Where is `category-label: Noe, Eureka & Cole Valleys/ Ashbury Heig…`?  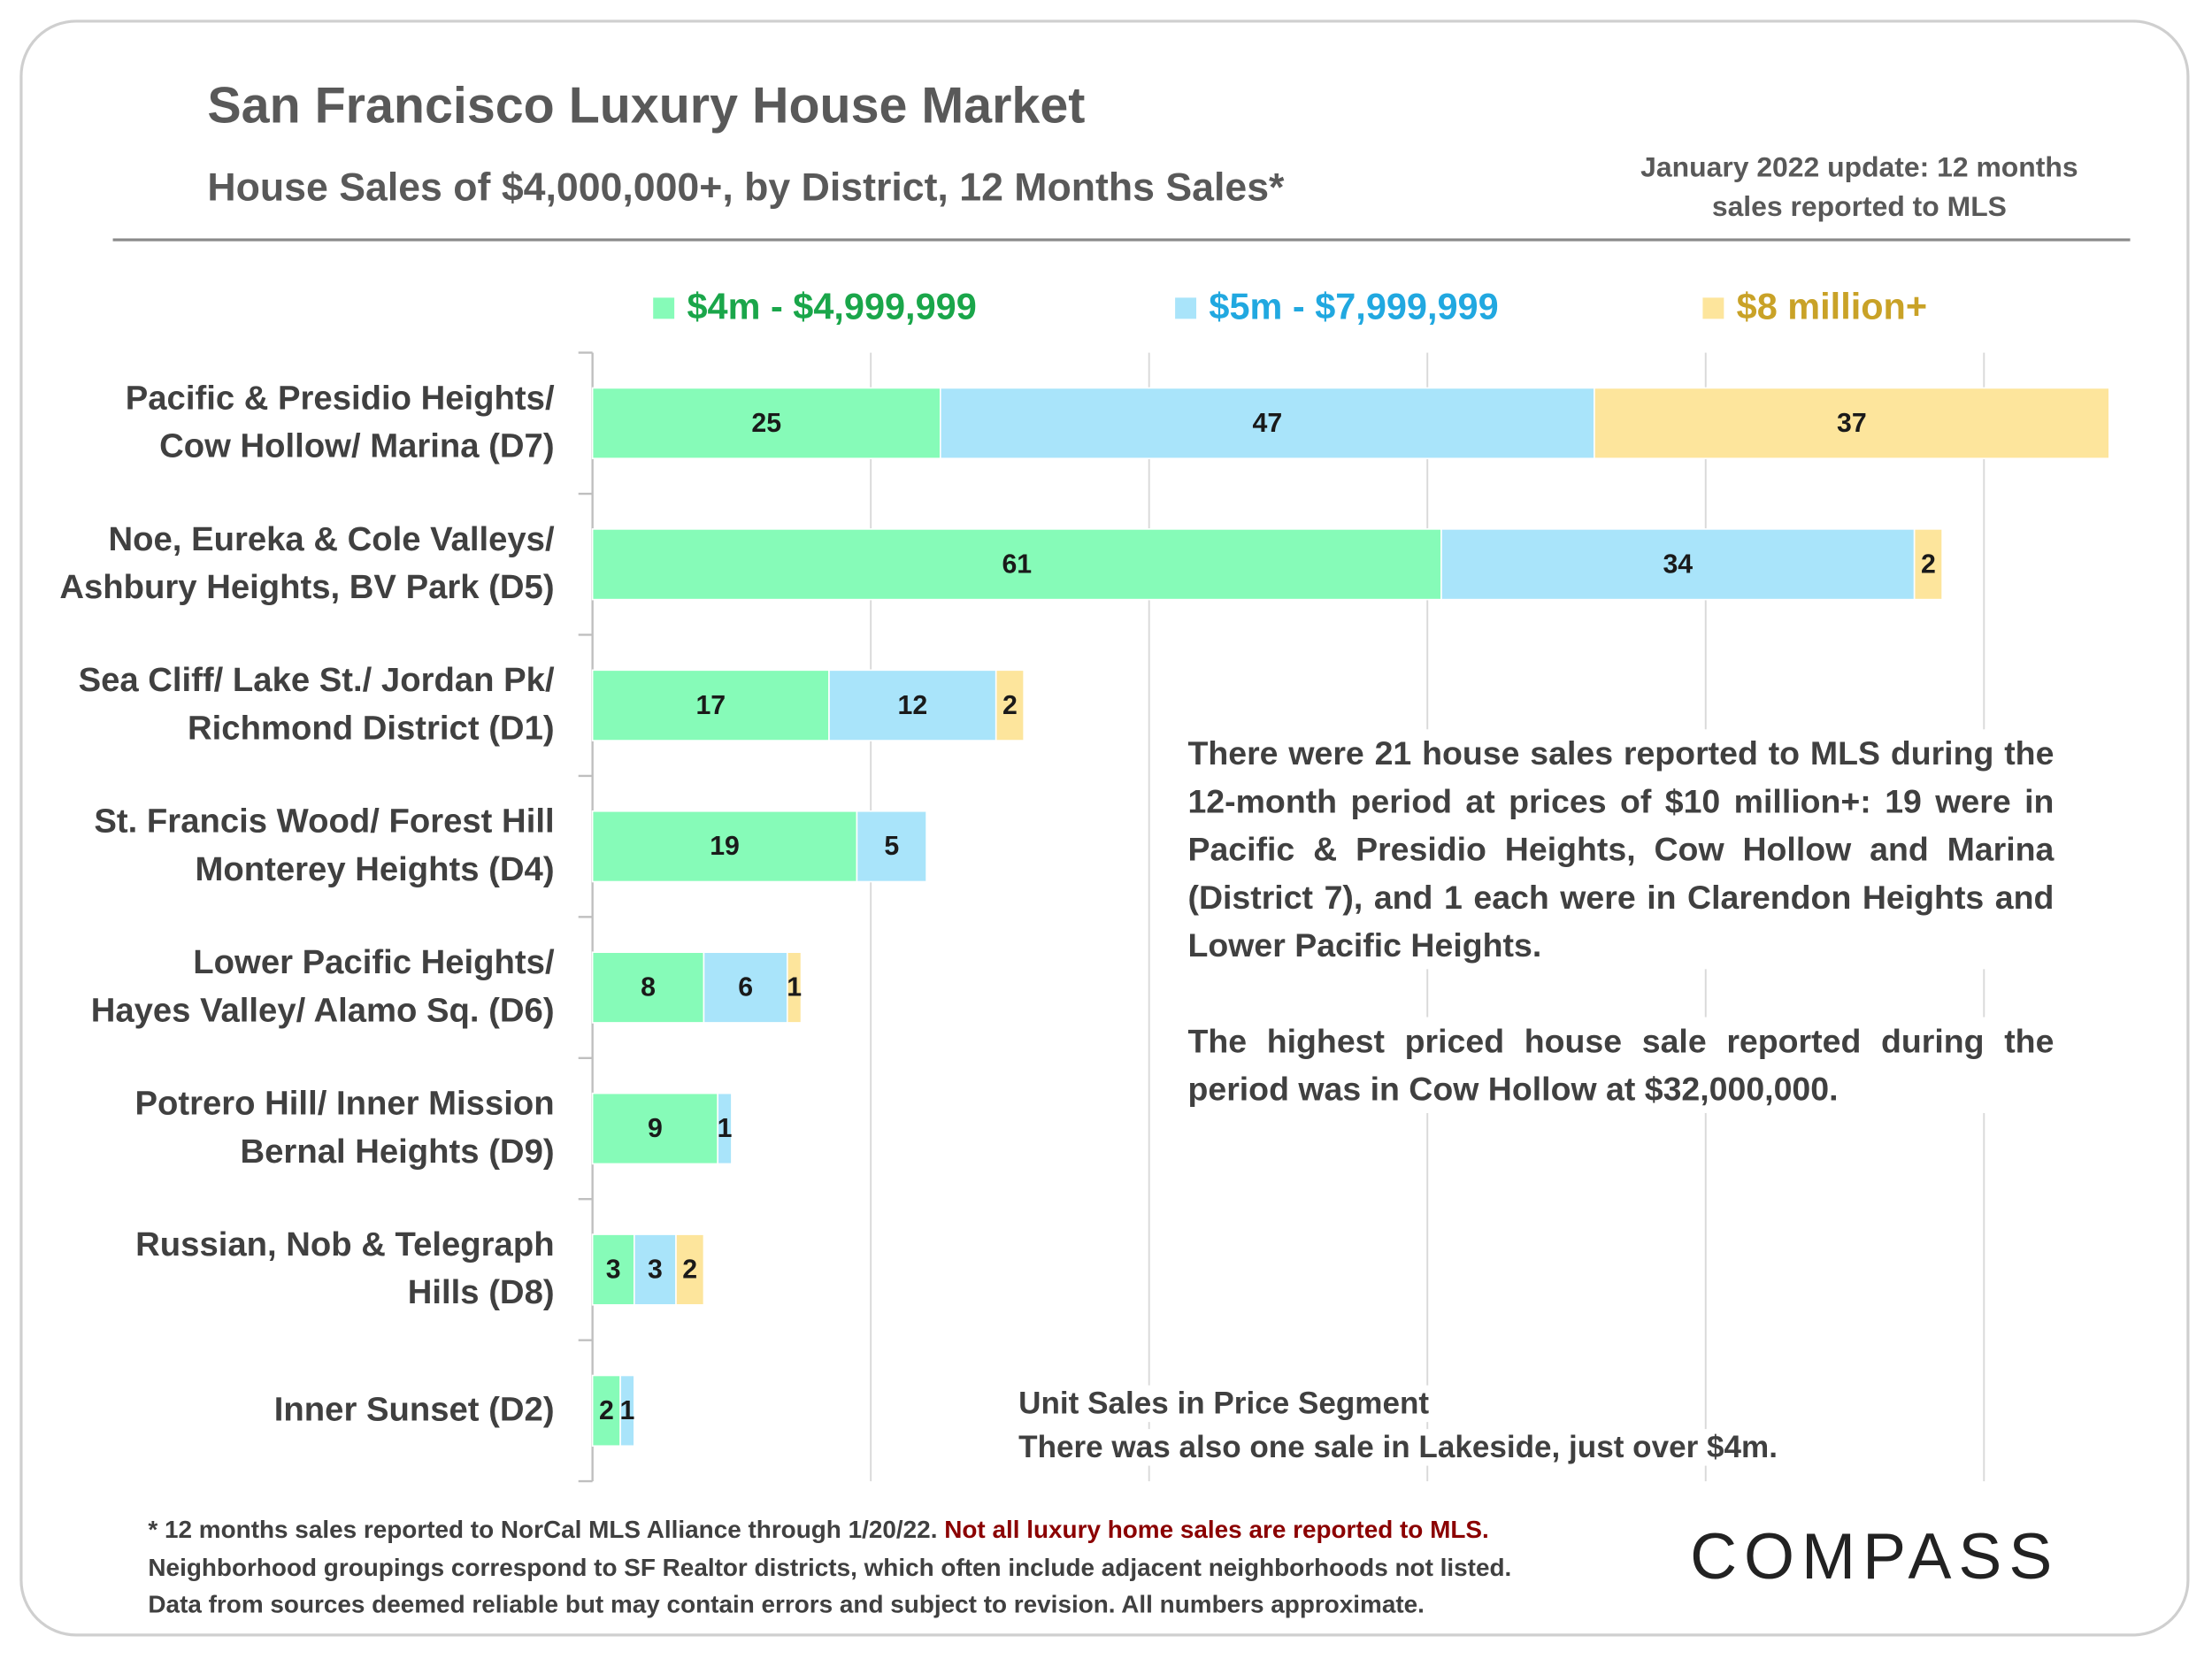 category-label: Noe, Eureka & Cole Valleys/ Ashbury Heig… is located at coordinates (307, 563).